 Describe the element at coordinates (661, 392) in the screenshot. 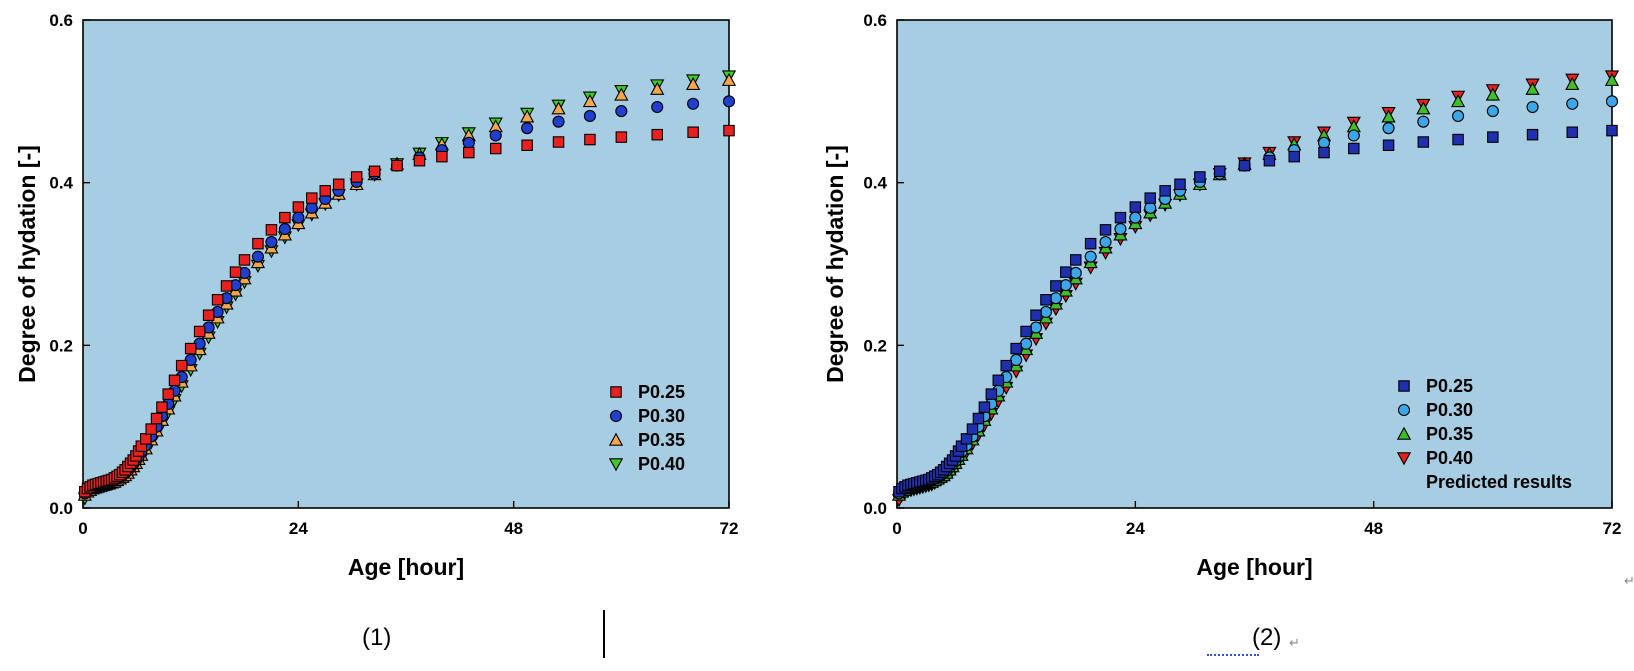

I see `legend-label: P0.25` at that location.